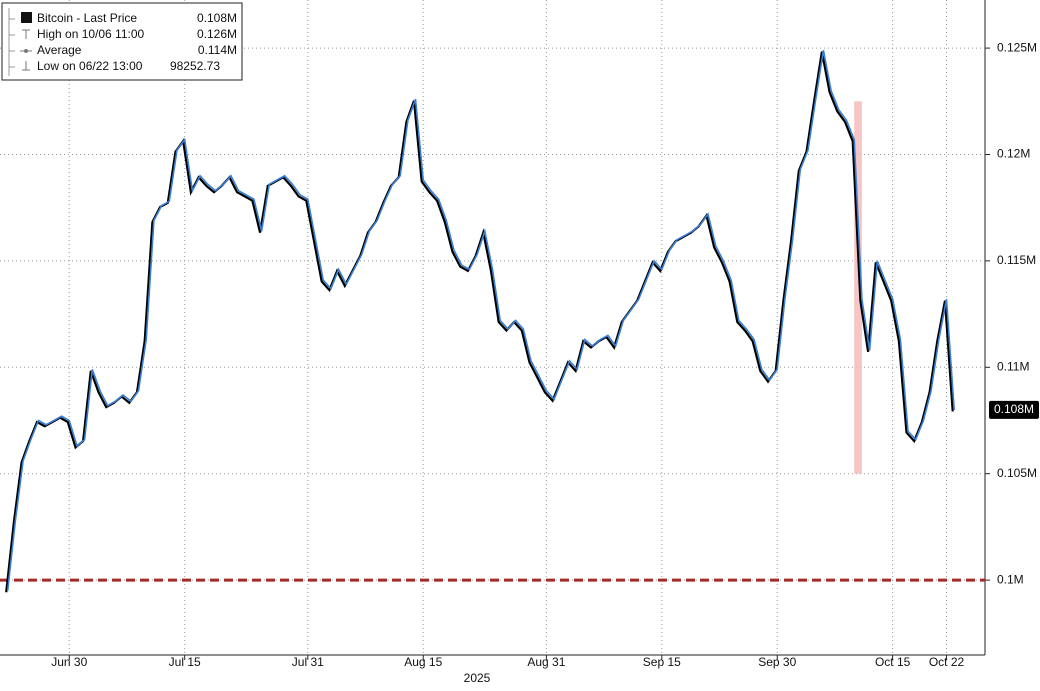  What do you see at coordinates (217, 50) in the screenshot?
I see `legend-value: 0.114M` at bounding box center [217, 50].